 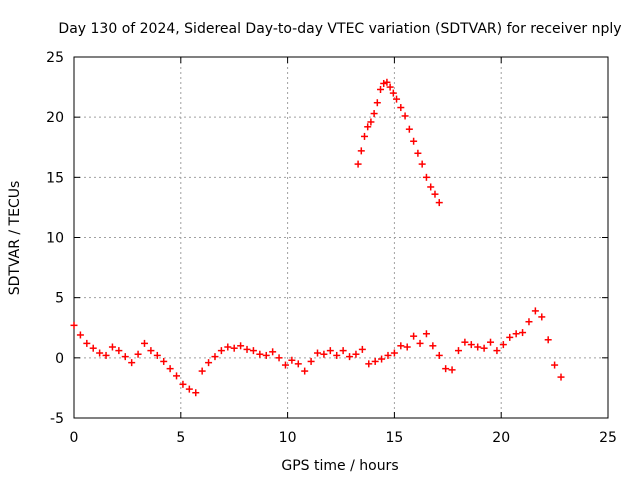 I want to click on x-tick-label: 5, so click(x=180, y=438).